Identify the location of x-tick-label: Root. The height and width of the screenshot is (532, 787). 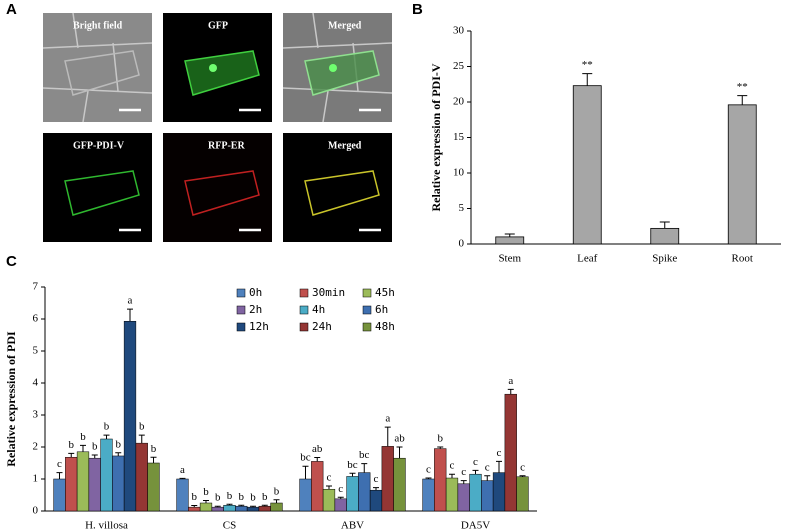
(742, 259).